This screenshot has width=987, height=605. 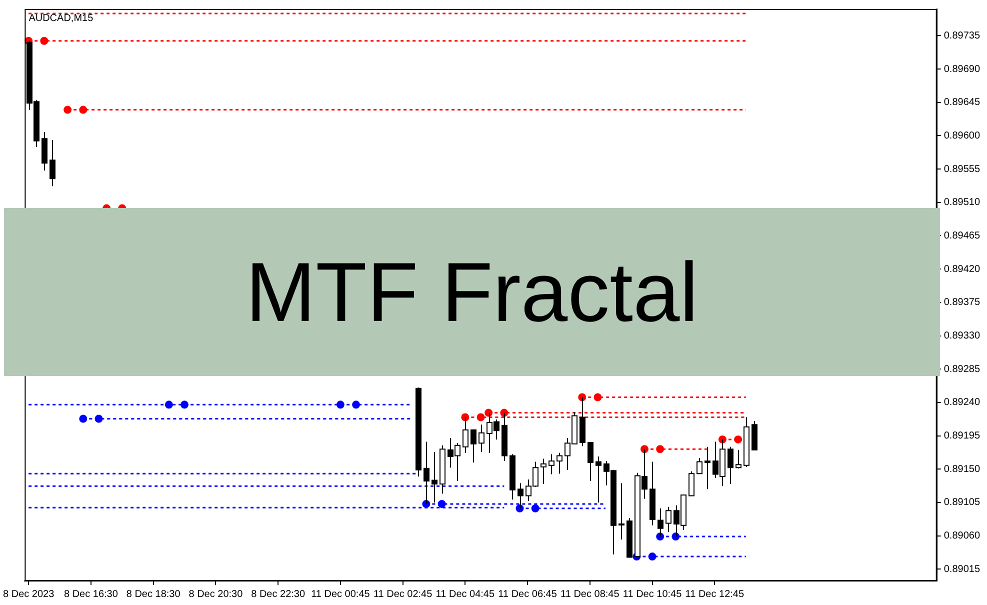 What do you see at coordinates (962, 336) in the screenshot?
I see `y-tick-label: 0.89330` at bounding box center [962, 336].